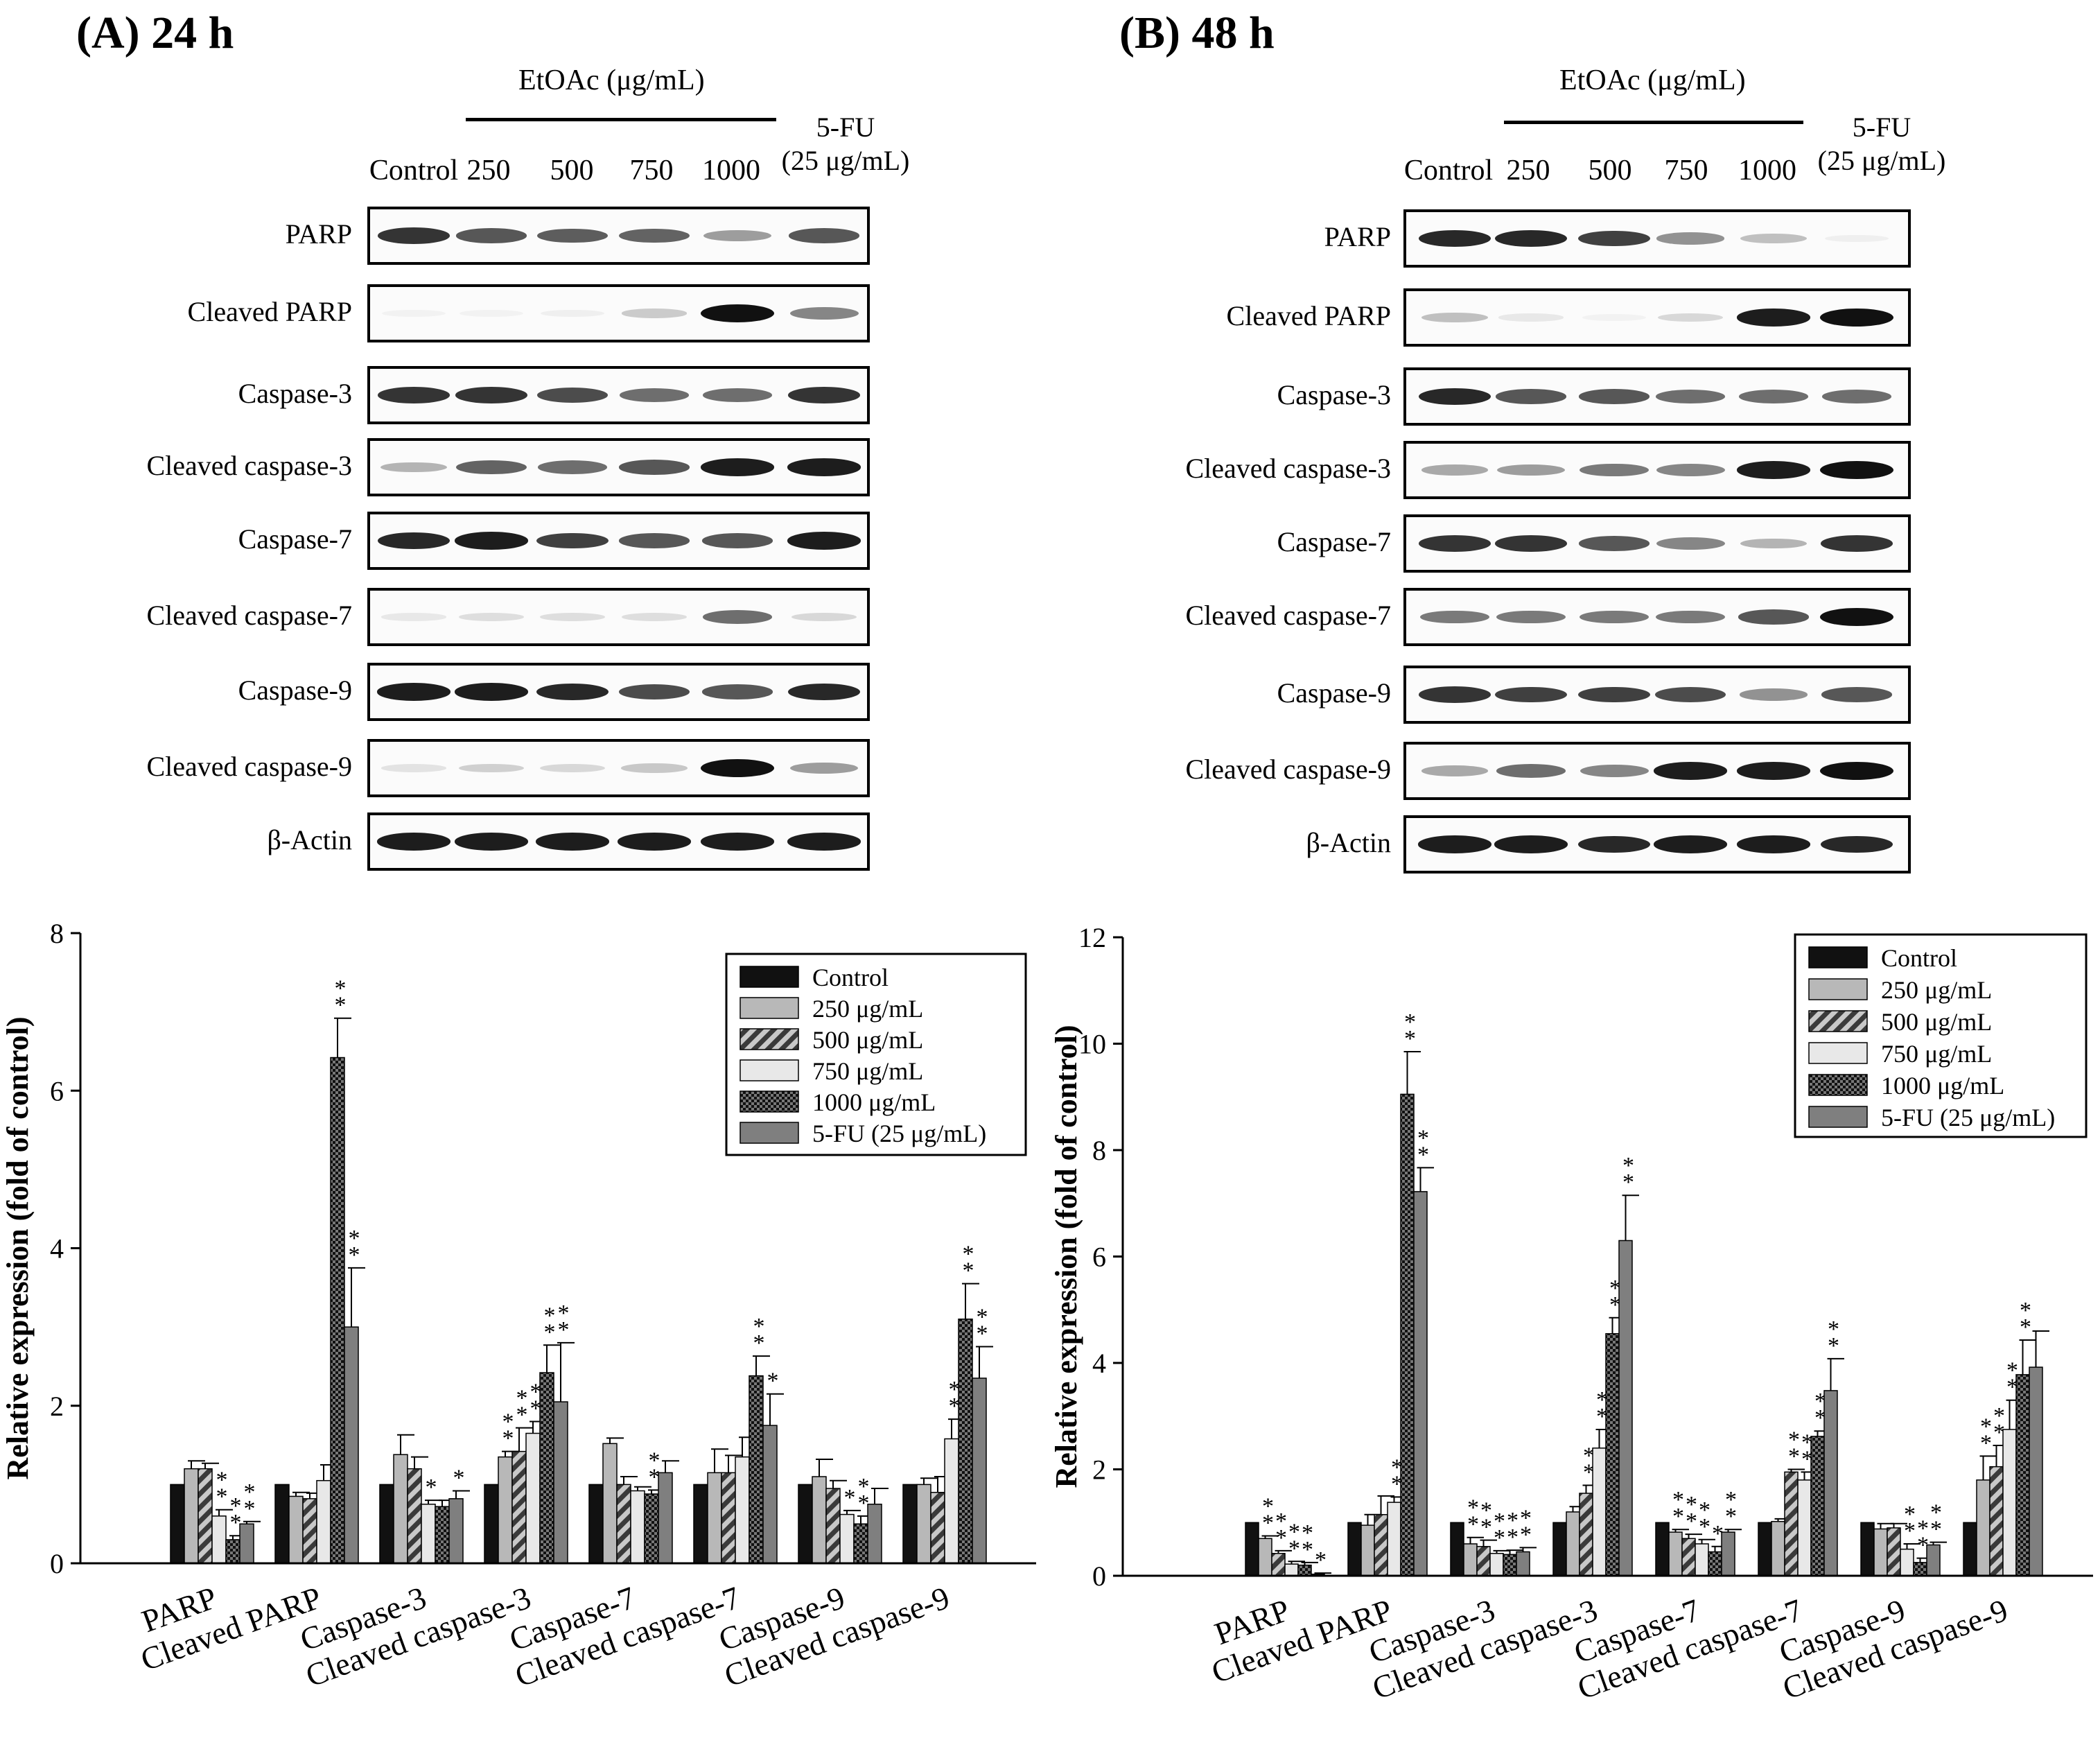 Image resolution: width=2100 pixels, height=1747 pixels. I want to click on legend-label: 250 μg/mL, so click(1936, 990).